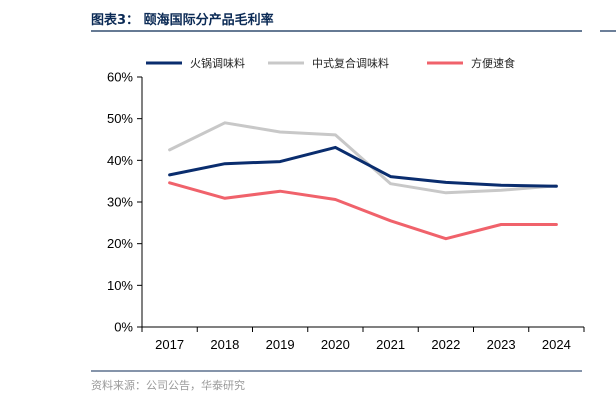 Image resolution: width=616 pixels, height=403 pixels. I want to click on y-tick-label: 20%, so click(120, 243).